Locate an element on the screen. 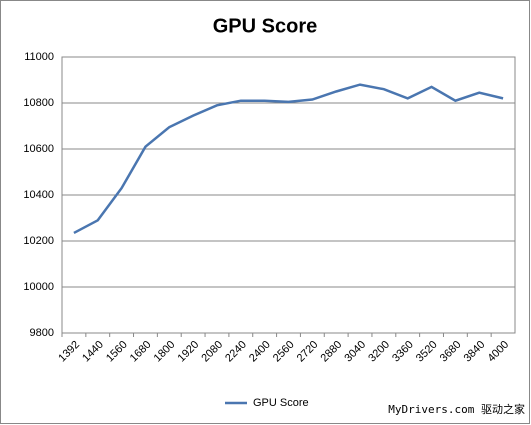 The image size is (531, 425). watermark: MyDrivers.com 驱动之家 is located at coordinates (456, 409).